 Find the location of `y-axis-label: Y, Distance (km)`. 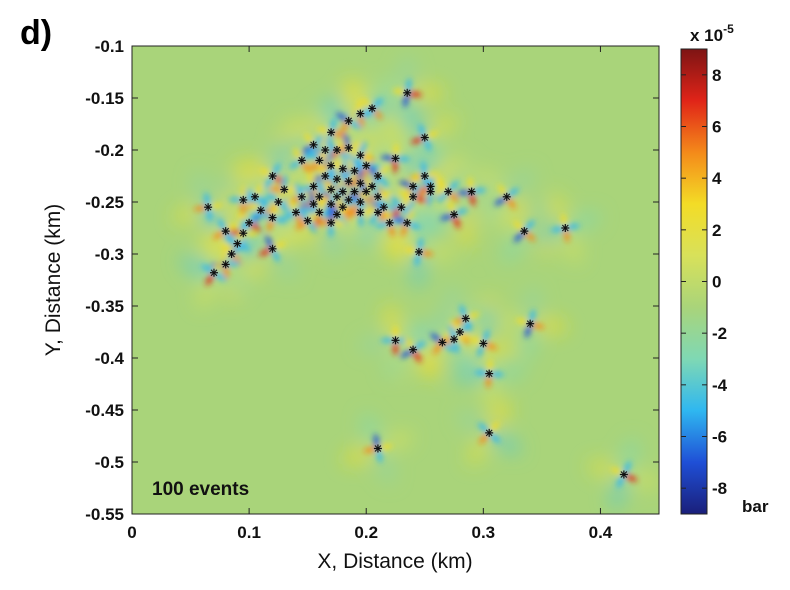

y-axis-label: Y, Distance (km) is located at coordinates (53, 280).